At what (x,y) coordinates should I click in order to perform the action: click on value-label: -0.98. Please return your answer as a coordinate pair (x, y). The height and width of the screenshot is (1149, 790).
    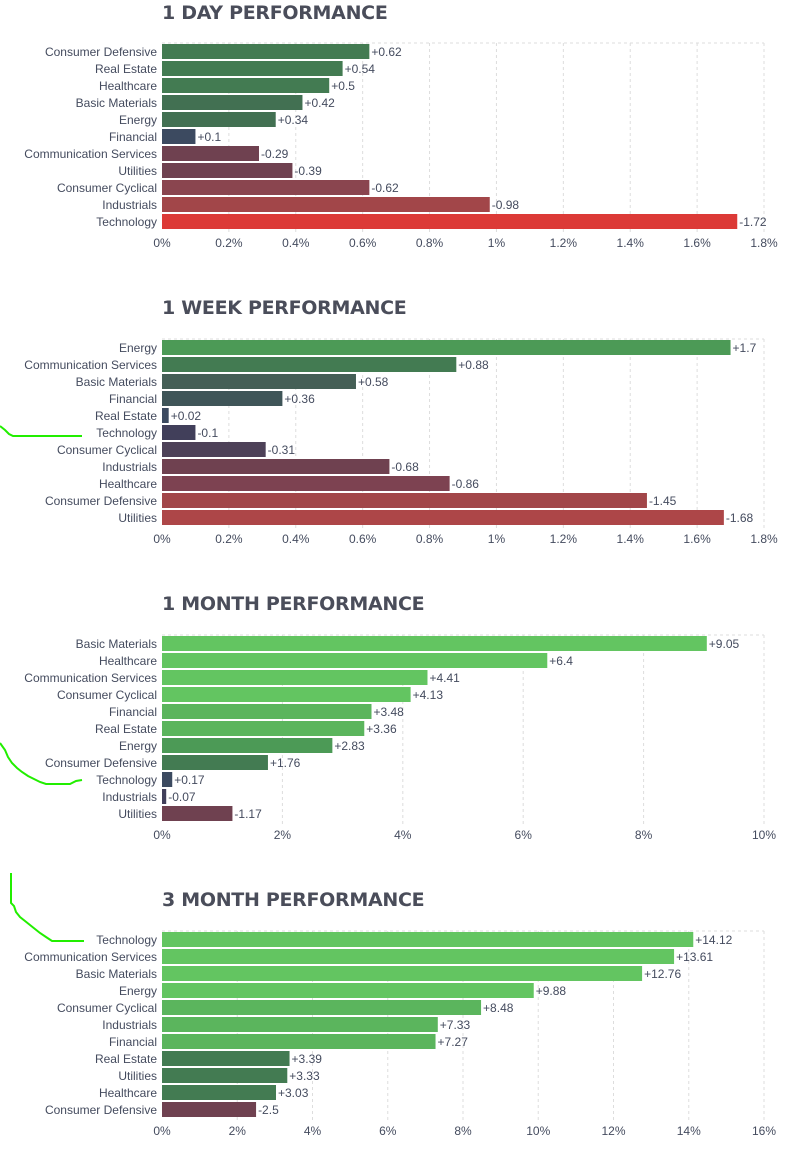
    Looking at the image, I should click on (506, 205).